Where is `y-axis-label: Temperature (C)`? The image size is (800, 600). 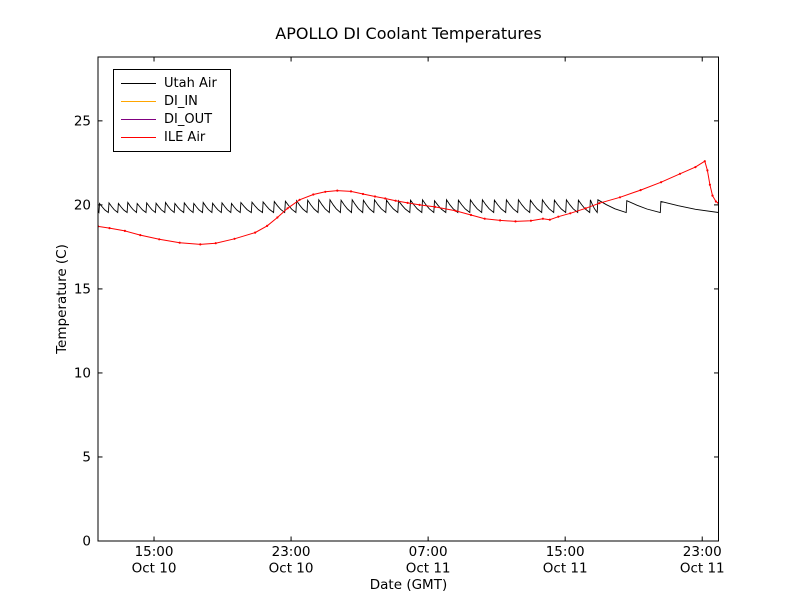 y-axis-label: Temperature (C) is located at coordinates (62, 299).